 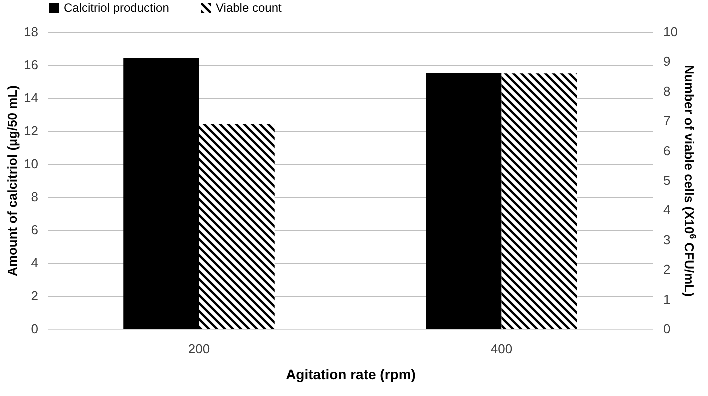 What do you see at coordinates (34, 197) in the screenshot?
I see `y-tick-label: 8` at bounding box center [34, 197].